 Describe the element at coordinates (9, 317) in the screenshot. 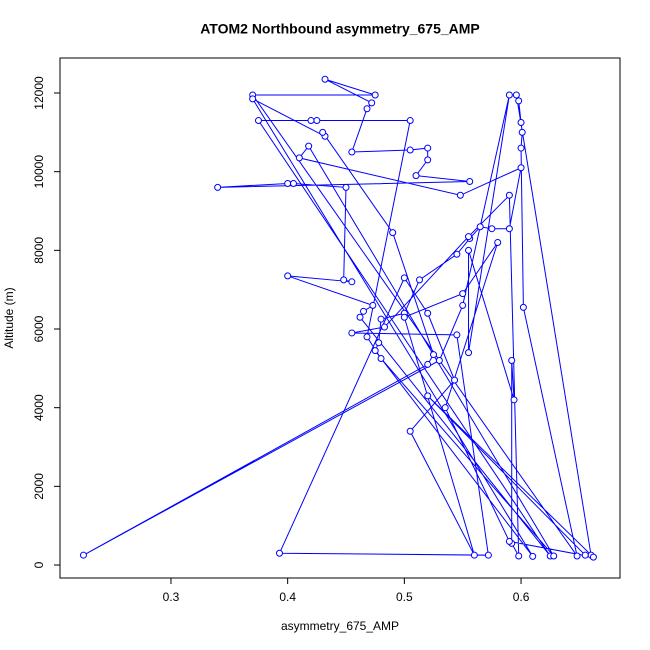

I see `y-axis-label: Altitude (m)` at that location.